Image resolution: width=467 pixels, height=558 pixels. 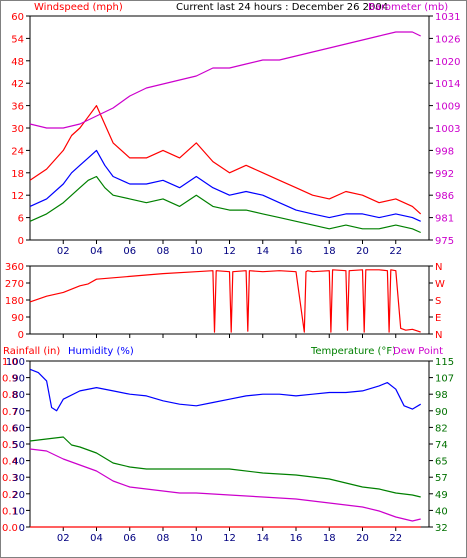 What do you see at coordinates (10, 412) in the screenshot?
I see `rain-tick-label: 0.7` at bounding box center [10, 412].